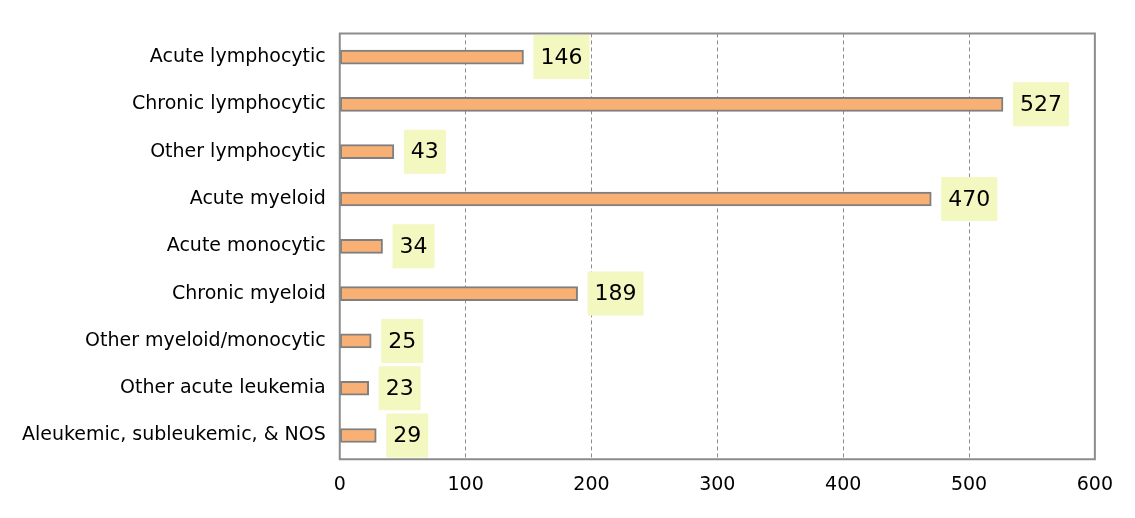  What do you see at coordinates (615, 293) in the screenshot?
I see `data-label: 189` at bounding box center [615, 293].